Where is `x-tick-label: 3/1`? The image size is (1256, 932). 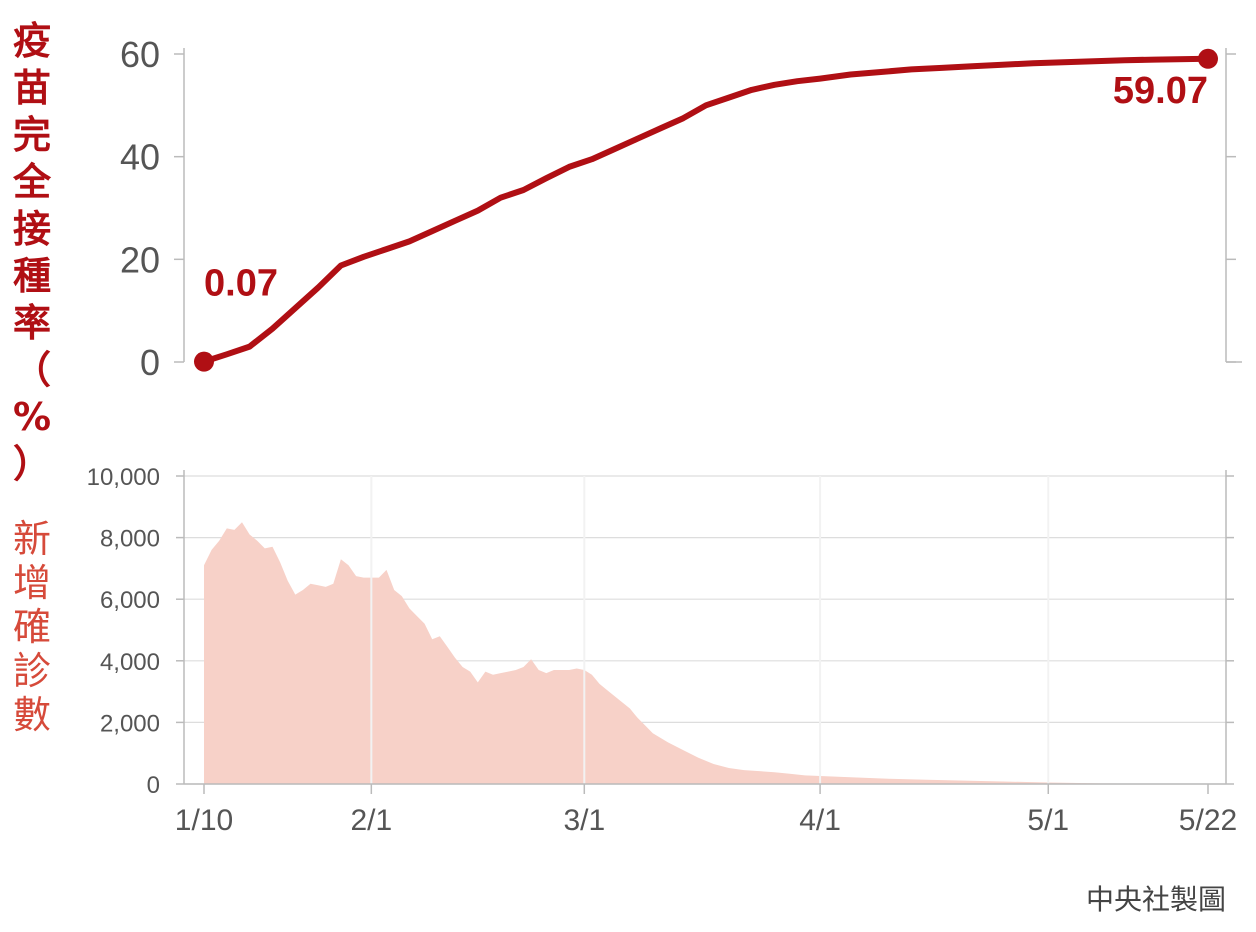 x-tick-label: 3/1 is located at coordinates (584, 820).